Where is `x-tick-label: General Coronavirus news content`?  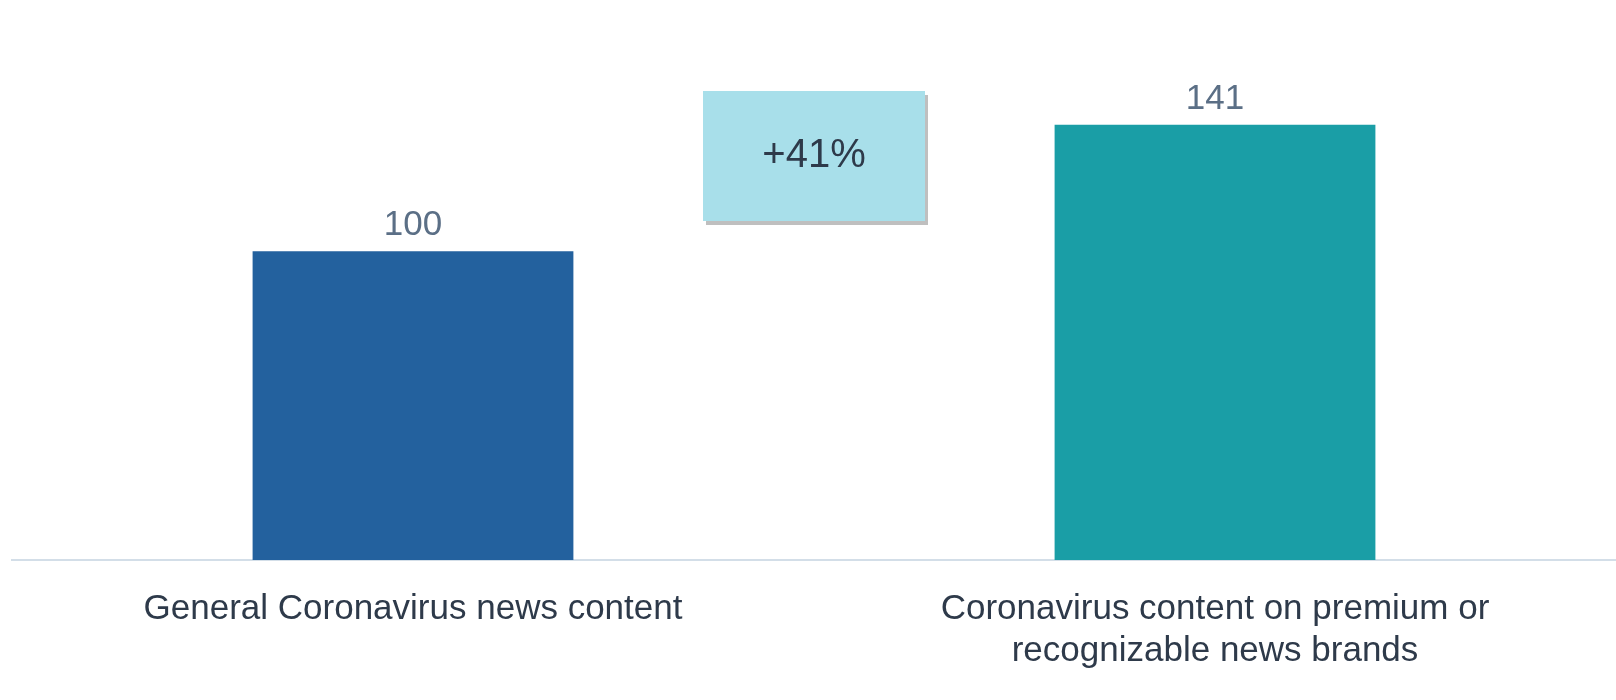
x-tick-label: General Coronavirus news content is located at coordinates (413, 606).